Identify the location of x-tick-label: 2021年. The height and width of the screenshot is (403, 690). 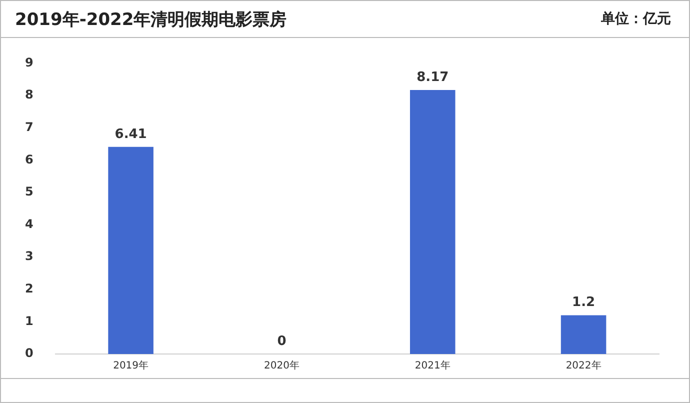
(432, 366).